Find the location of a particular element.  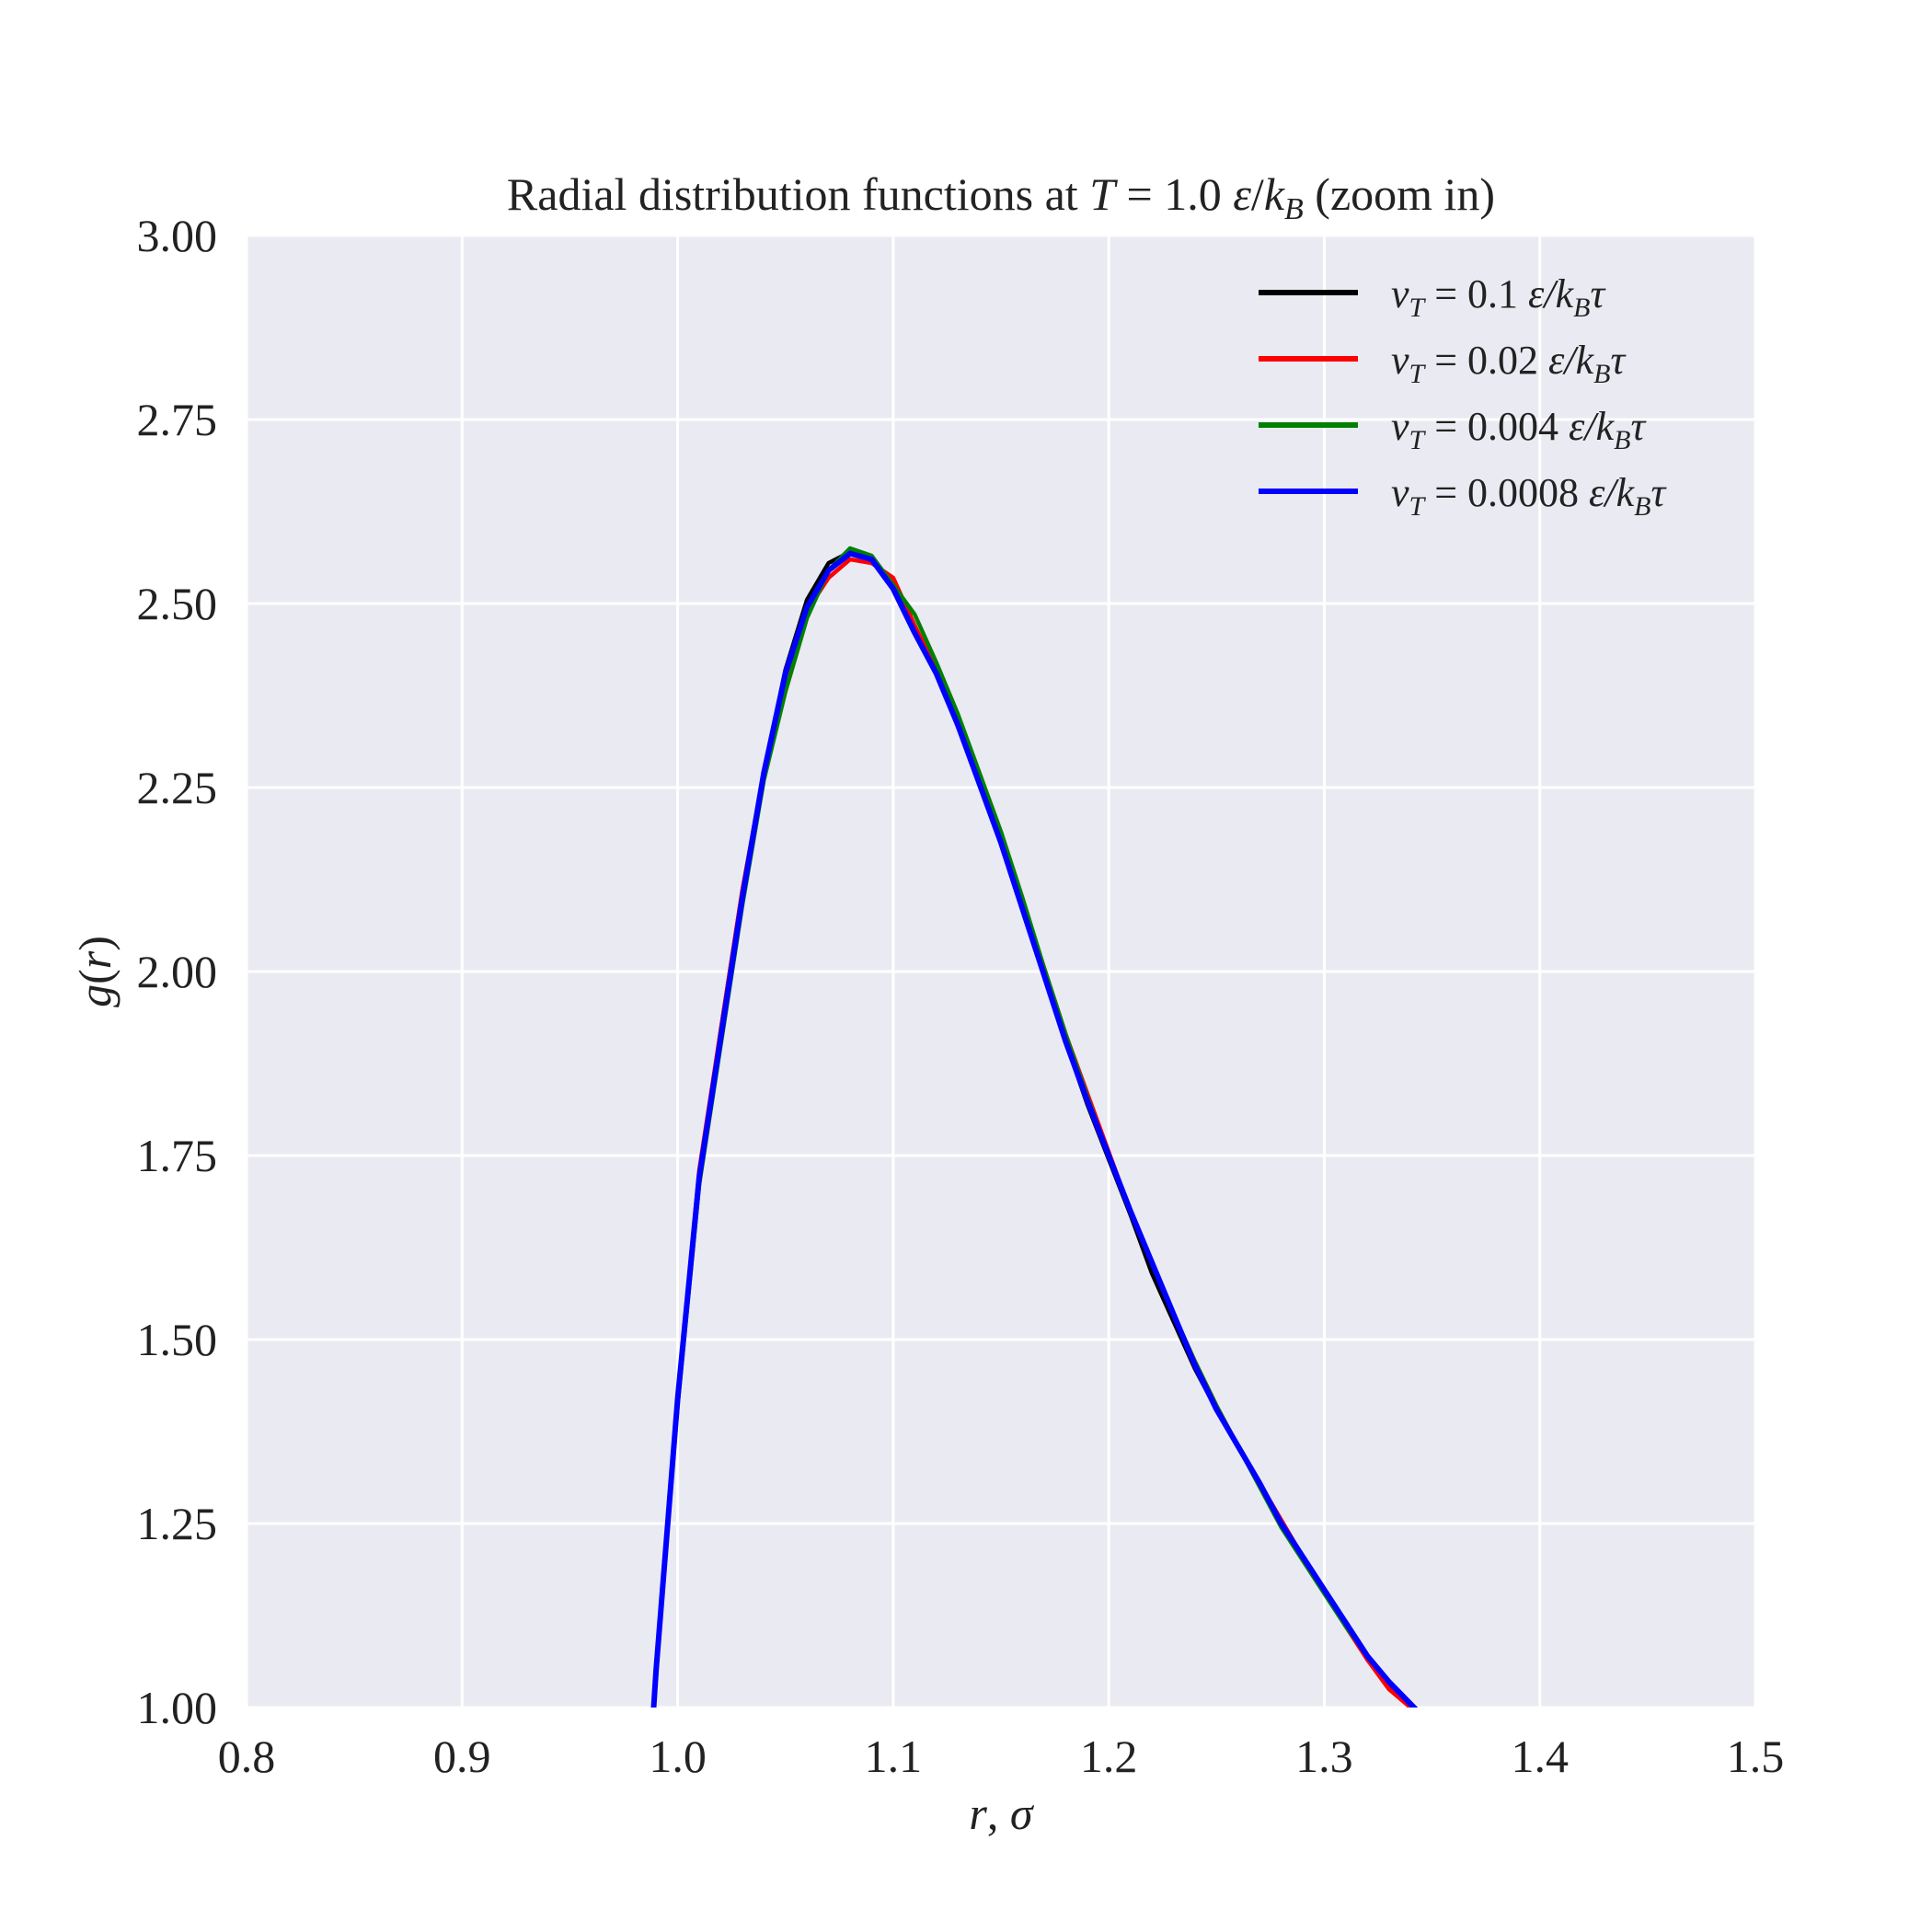

y-tick-label: 1.75 is located at coordinates (177, 1155).